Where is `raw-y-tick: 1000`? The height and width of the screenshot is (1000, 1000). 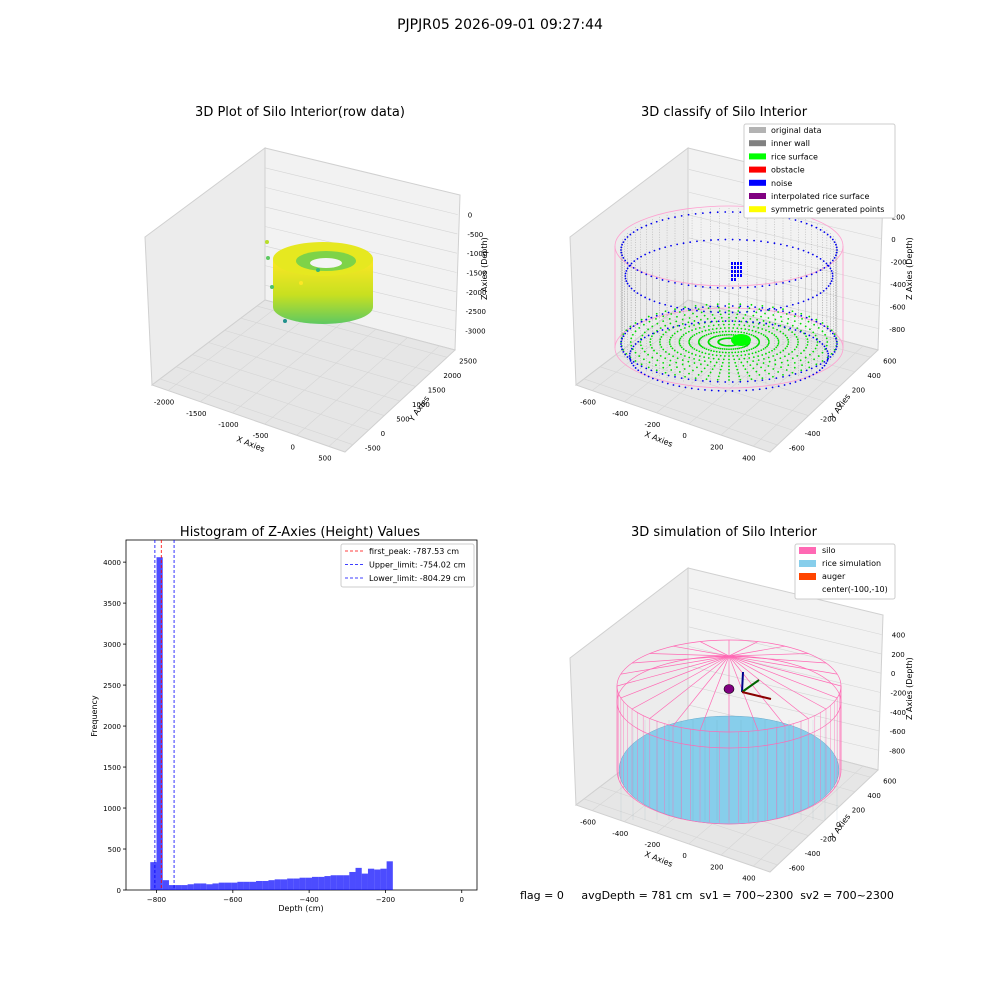
raw-y-tick: 1000 is located at coordinates (421, 405).